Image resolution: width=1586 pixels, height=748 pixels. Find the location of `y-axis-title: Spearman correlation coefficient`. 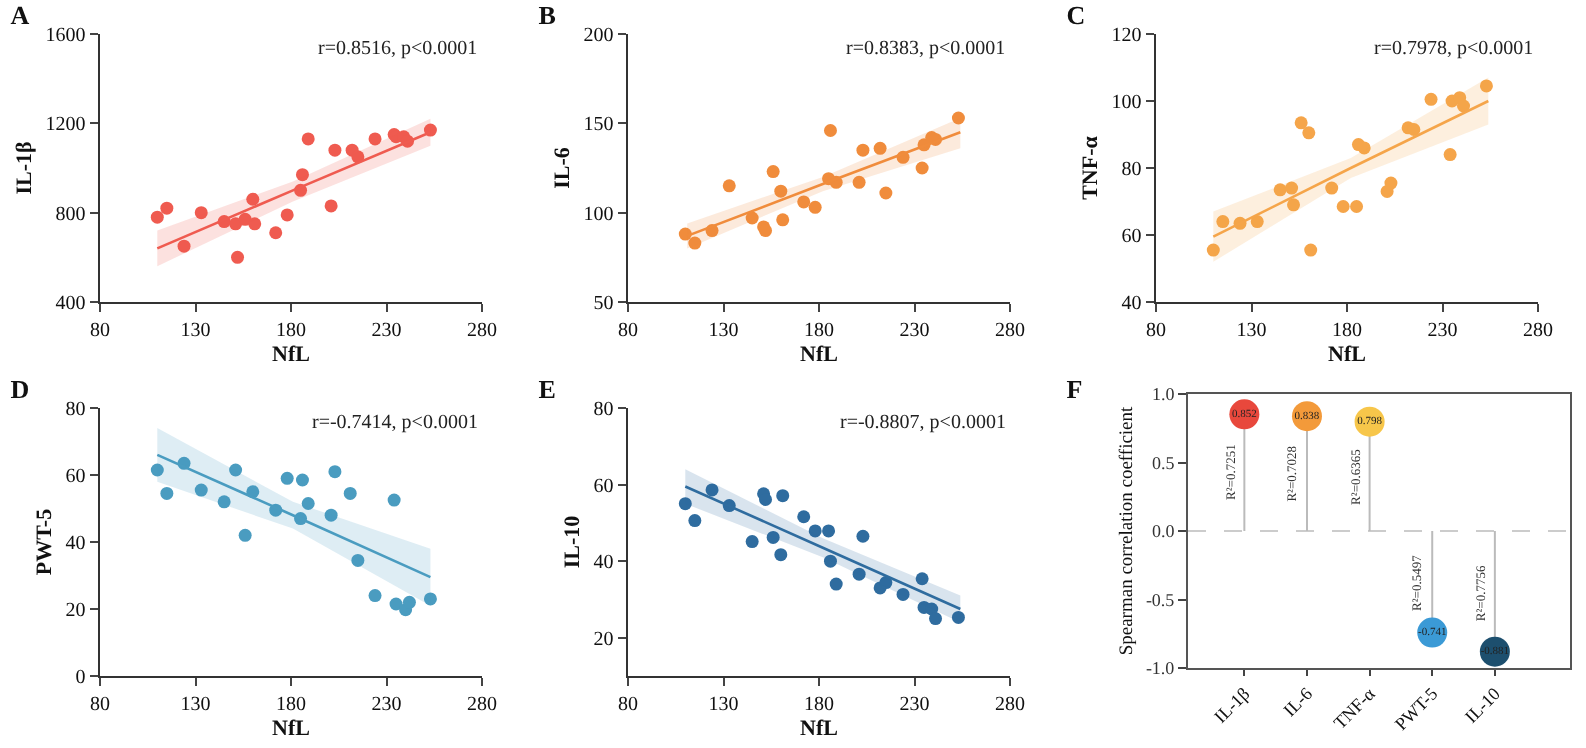

y-axis-title: Spearman correlation coefficient is located at coordinates (1128, 530).